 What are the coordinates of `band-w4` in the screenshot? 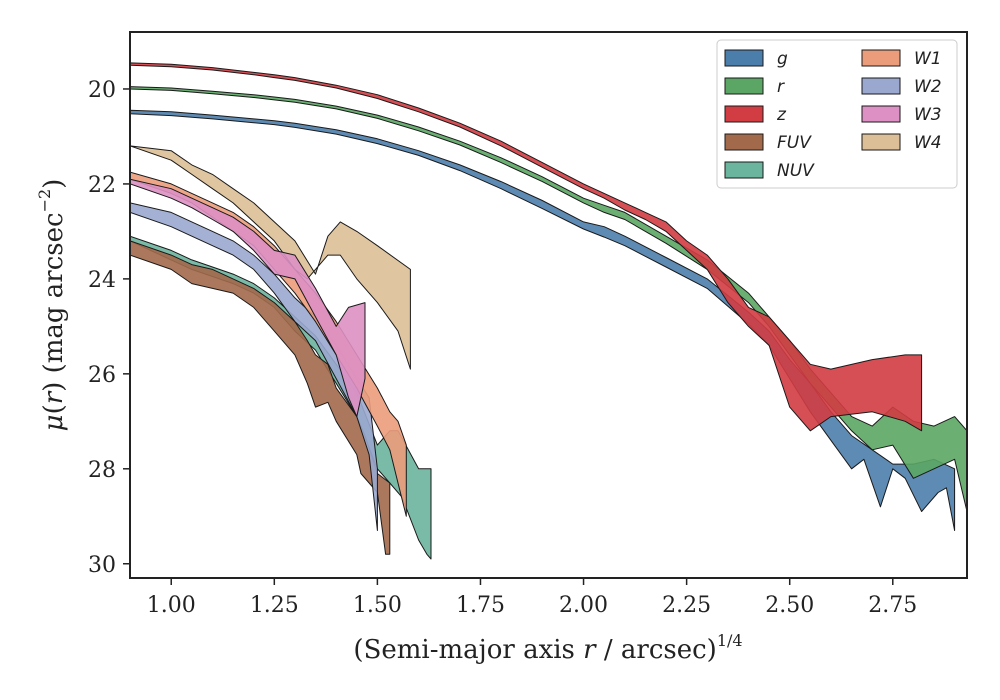 It's located at (270, 257).